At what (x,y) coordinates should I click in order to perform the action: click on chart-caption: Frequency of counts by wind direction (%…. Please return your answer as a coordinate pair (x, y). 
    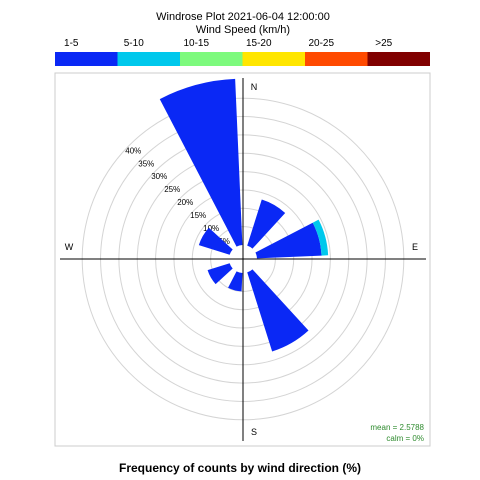
    Looking at the image, I should click on (240, 468).